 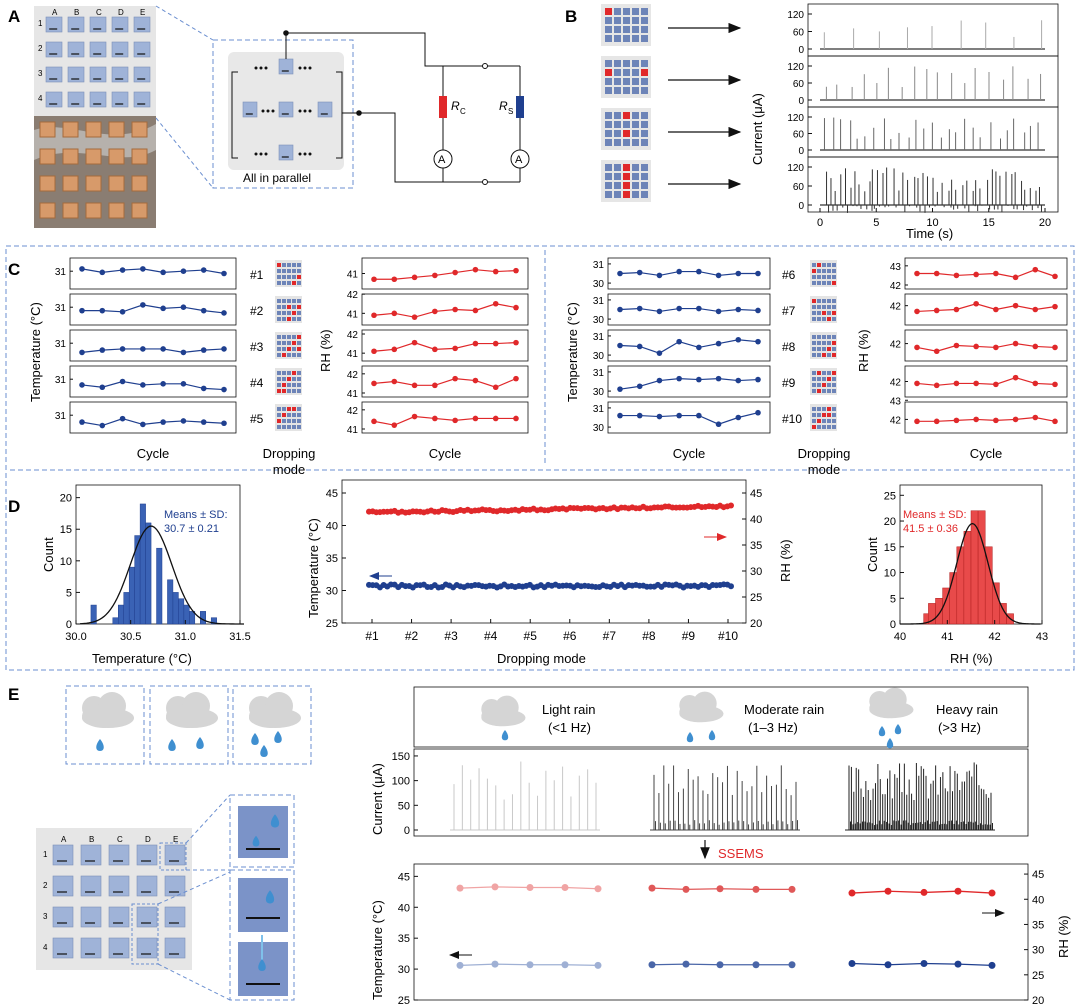 What do you see at coordinates (114, 899) in the screenshot?
I see `e-device-array: A B C D E 1 2 3 4` at bounding box center [114, 899].